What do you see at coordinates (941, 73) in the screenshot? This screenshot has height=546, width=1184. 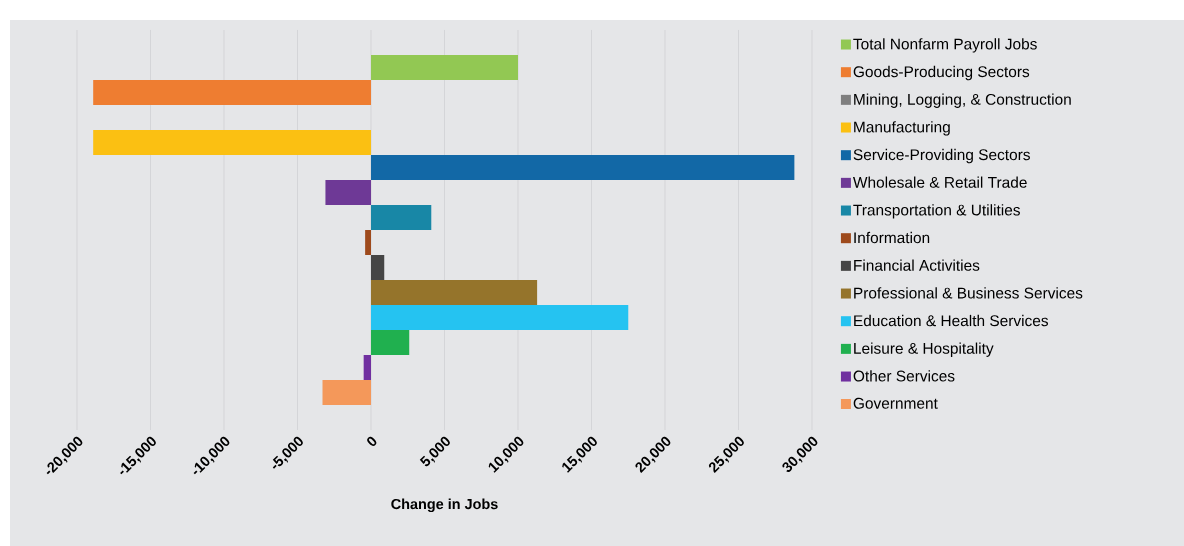 I see `legend-label: Goods-Producing Sectors` at bounding box center [941, 73].